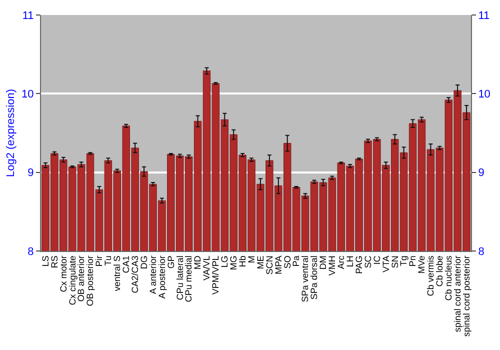 Image resolution: width=500 pixels, height=350 pixels. I want to click on y2-tick-label: 11, so click(484, 16).